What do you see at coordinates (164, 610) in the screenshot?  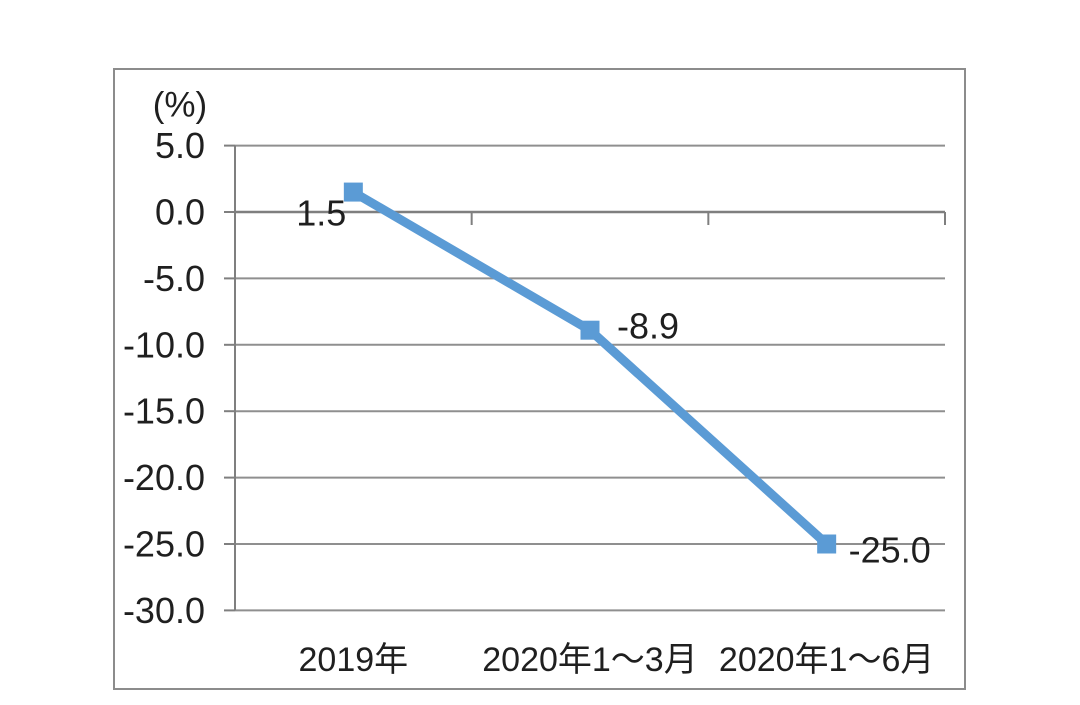 I see `y-tick-label: -30.0` at bounding box center [164, 610].